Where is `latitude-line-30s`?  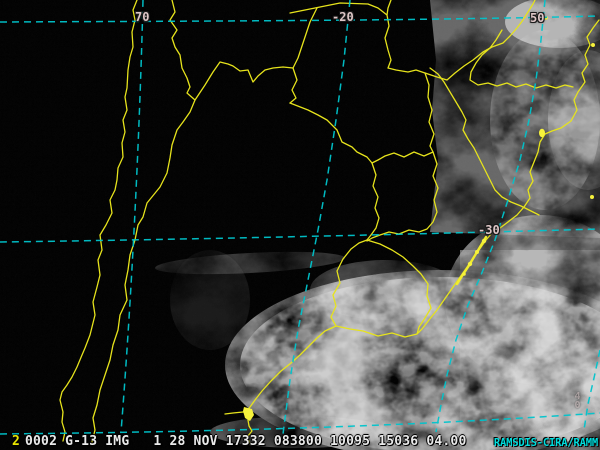 latitude-line-30s is located at coordinates (300, 235).